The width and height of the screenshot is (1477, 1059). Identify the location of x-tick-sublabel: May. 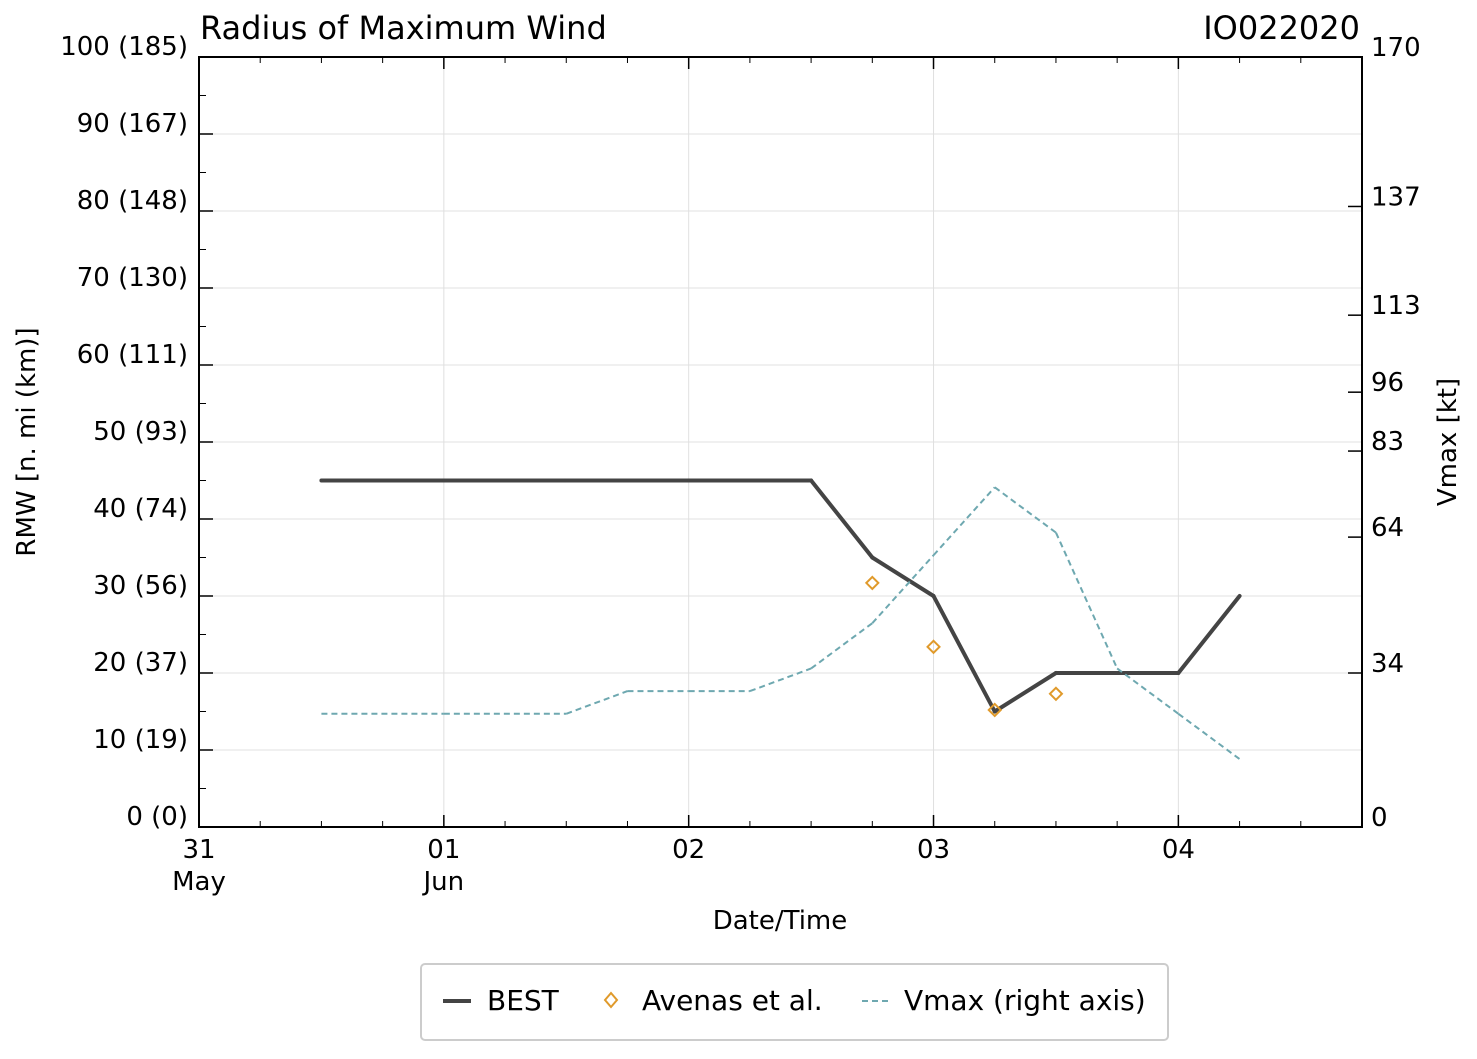
(199, 882).